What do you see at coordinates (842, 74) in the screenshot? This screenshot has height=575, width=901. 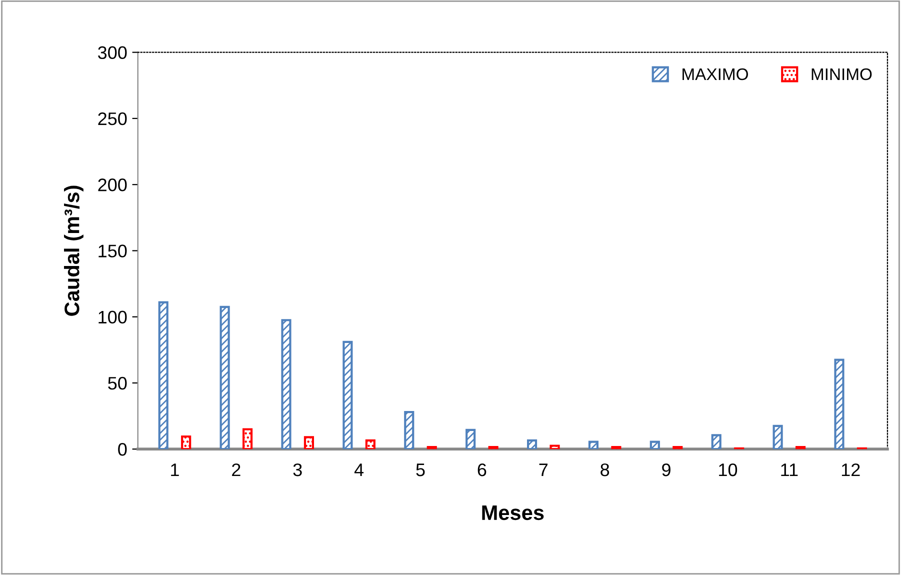 I see `legend-label: MINIMO` at bounding box center [842, 74].